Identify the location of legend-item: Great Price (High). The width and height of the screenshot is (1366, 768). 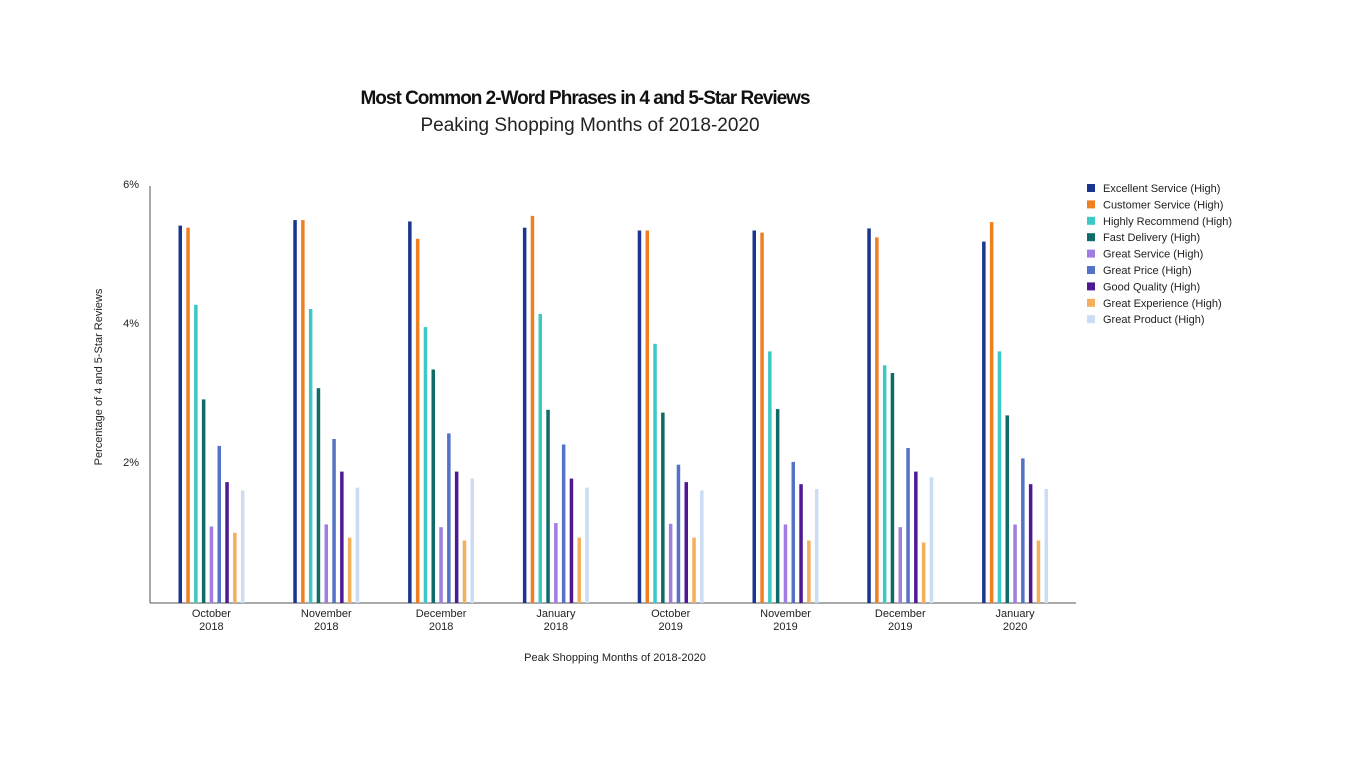
(1139, 271).